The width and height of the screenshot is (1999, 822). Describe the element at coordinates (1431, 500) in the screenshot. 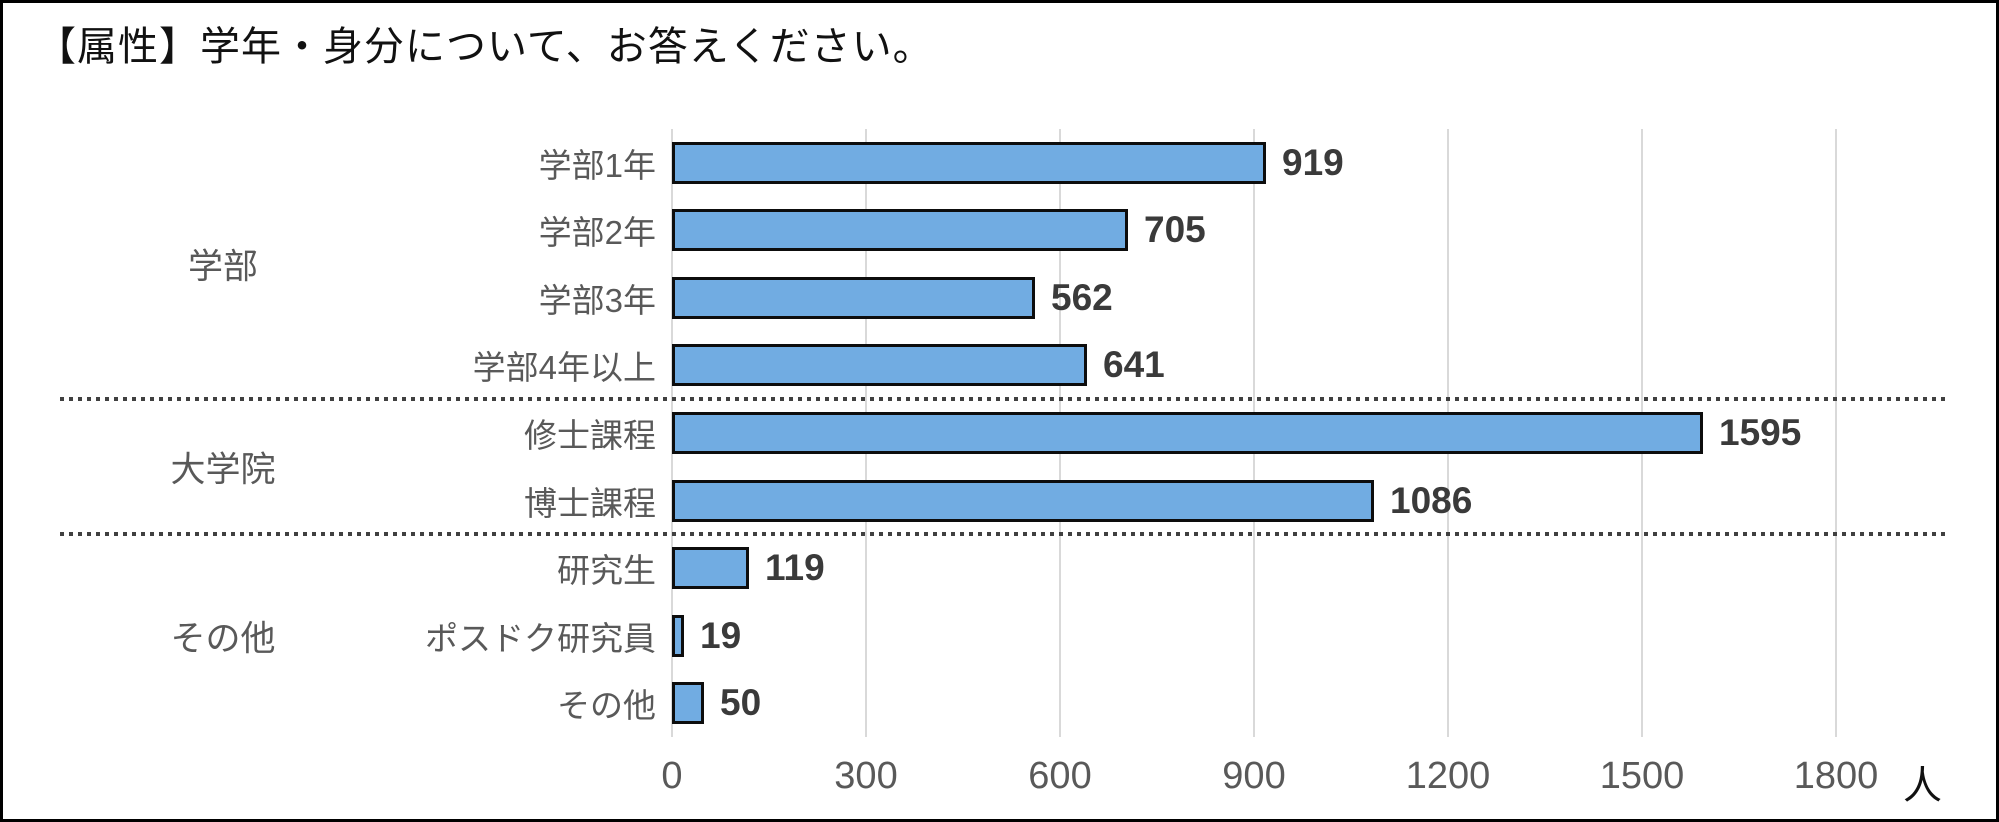

I see `bar-value: 1086` at that location.